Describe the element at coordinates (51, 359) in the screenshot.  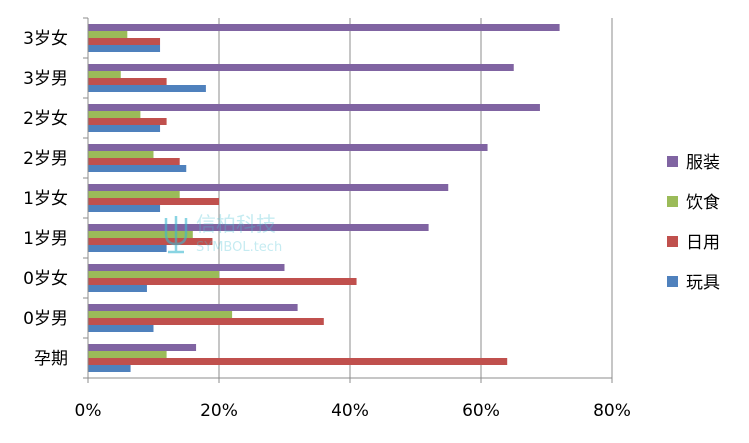
I see `category-label: 孕期` at that location.